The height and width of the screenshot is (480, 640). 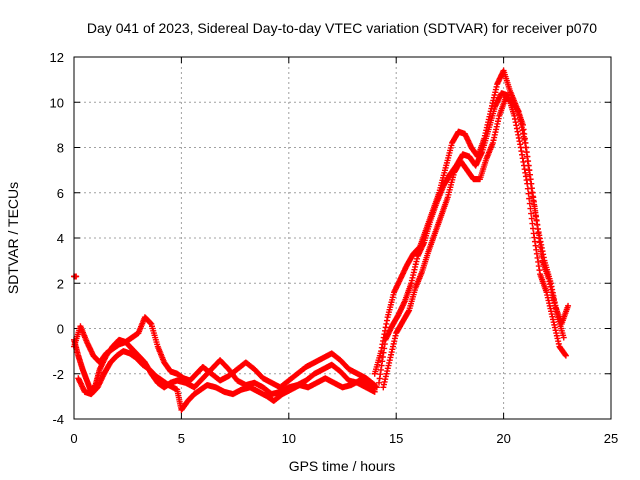 What do you see at coordinates (227, 380) in the screenshot?
I see `series-track-c` at bounding box center [227, 380].